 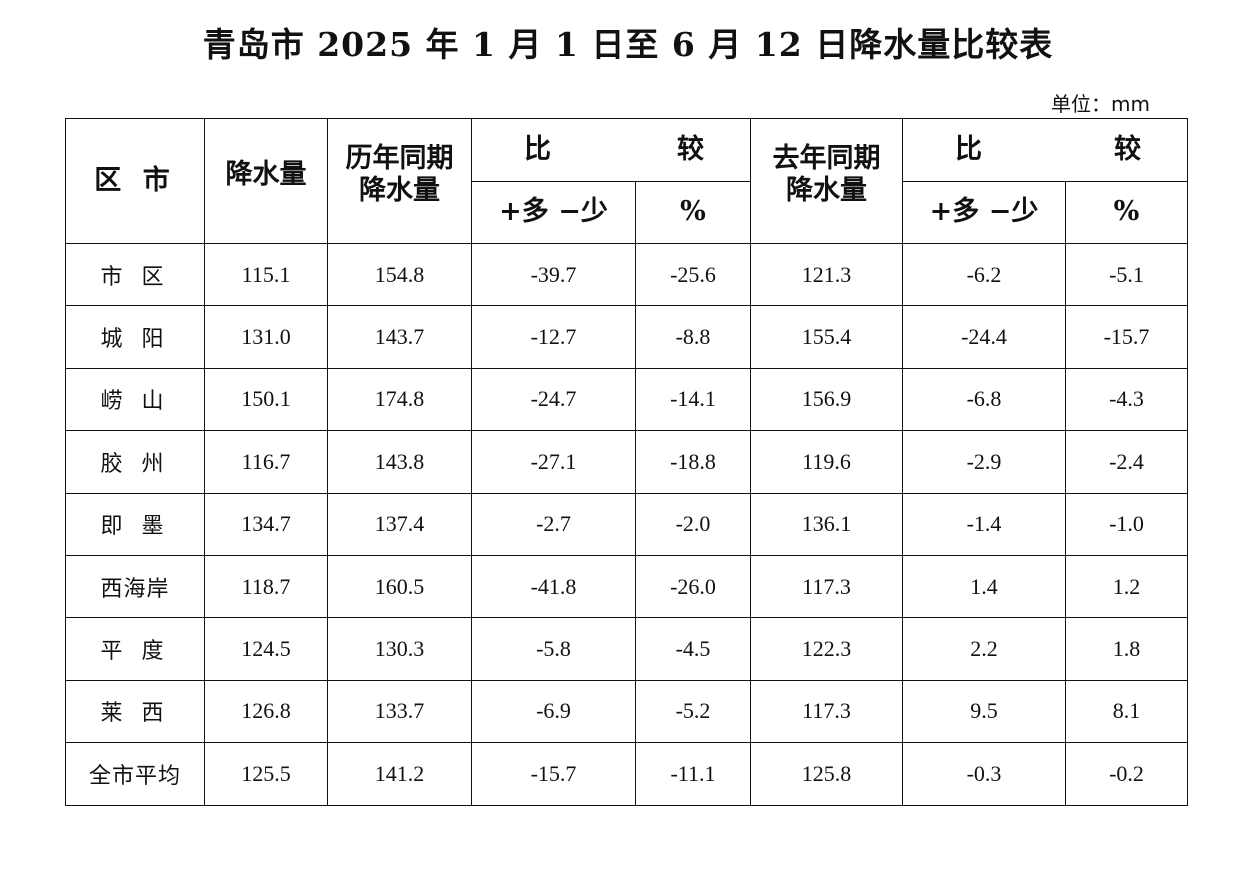 What do you see at coordinates (1126, 524) in the screenshot?
I see `cell-last-pct: -1.0` at bounding box center [1126, 524].